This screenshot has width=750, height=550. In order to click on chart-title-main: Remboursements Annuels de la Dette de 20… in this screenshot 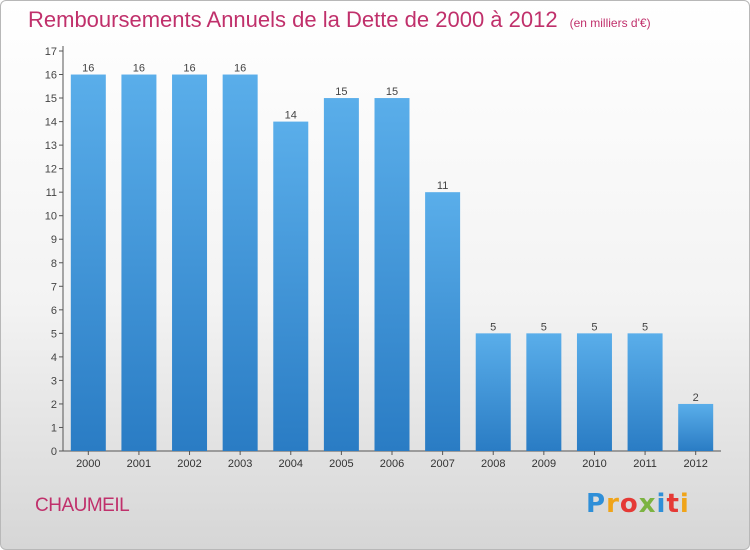, I will do `click(293, 19)`.